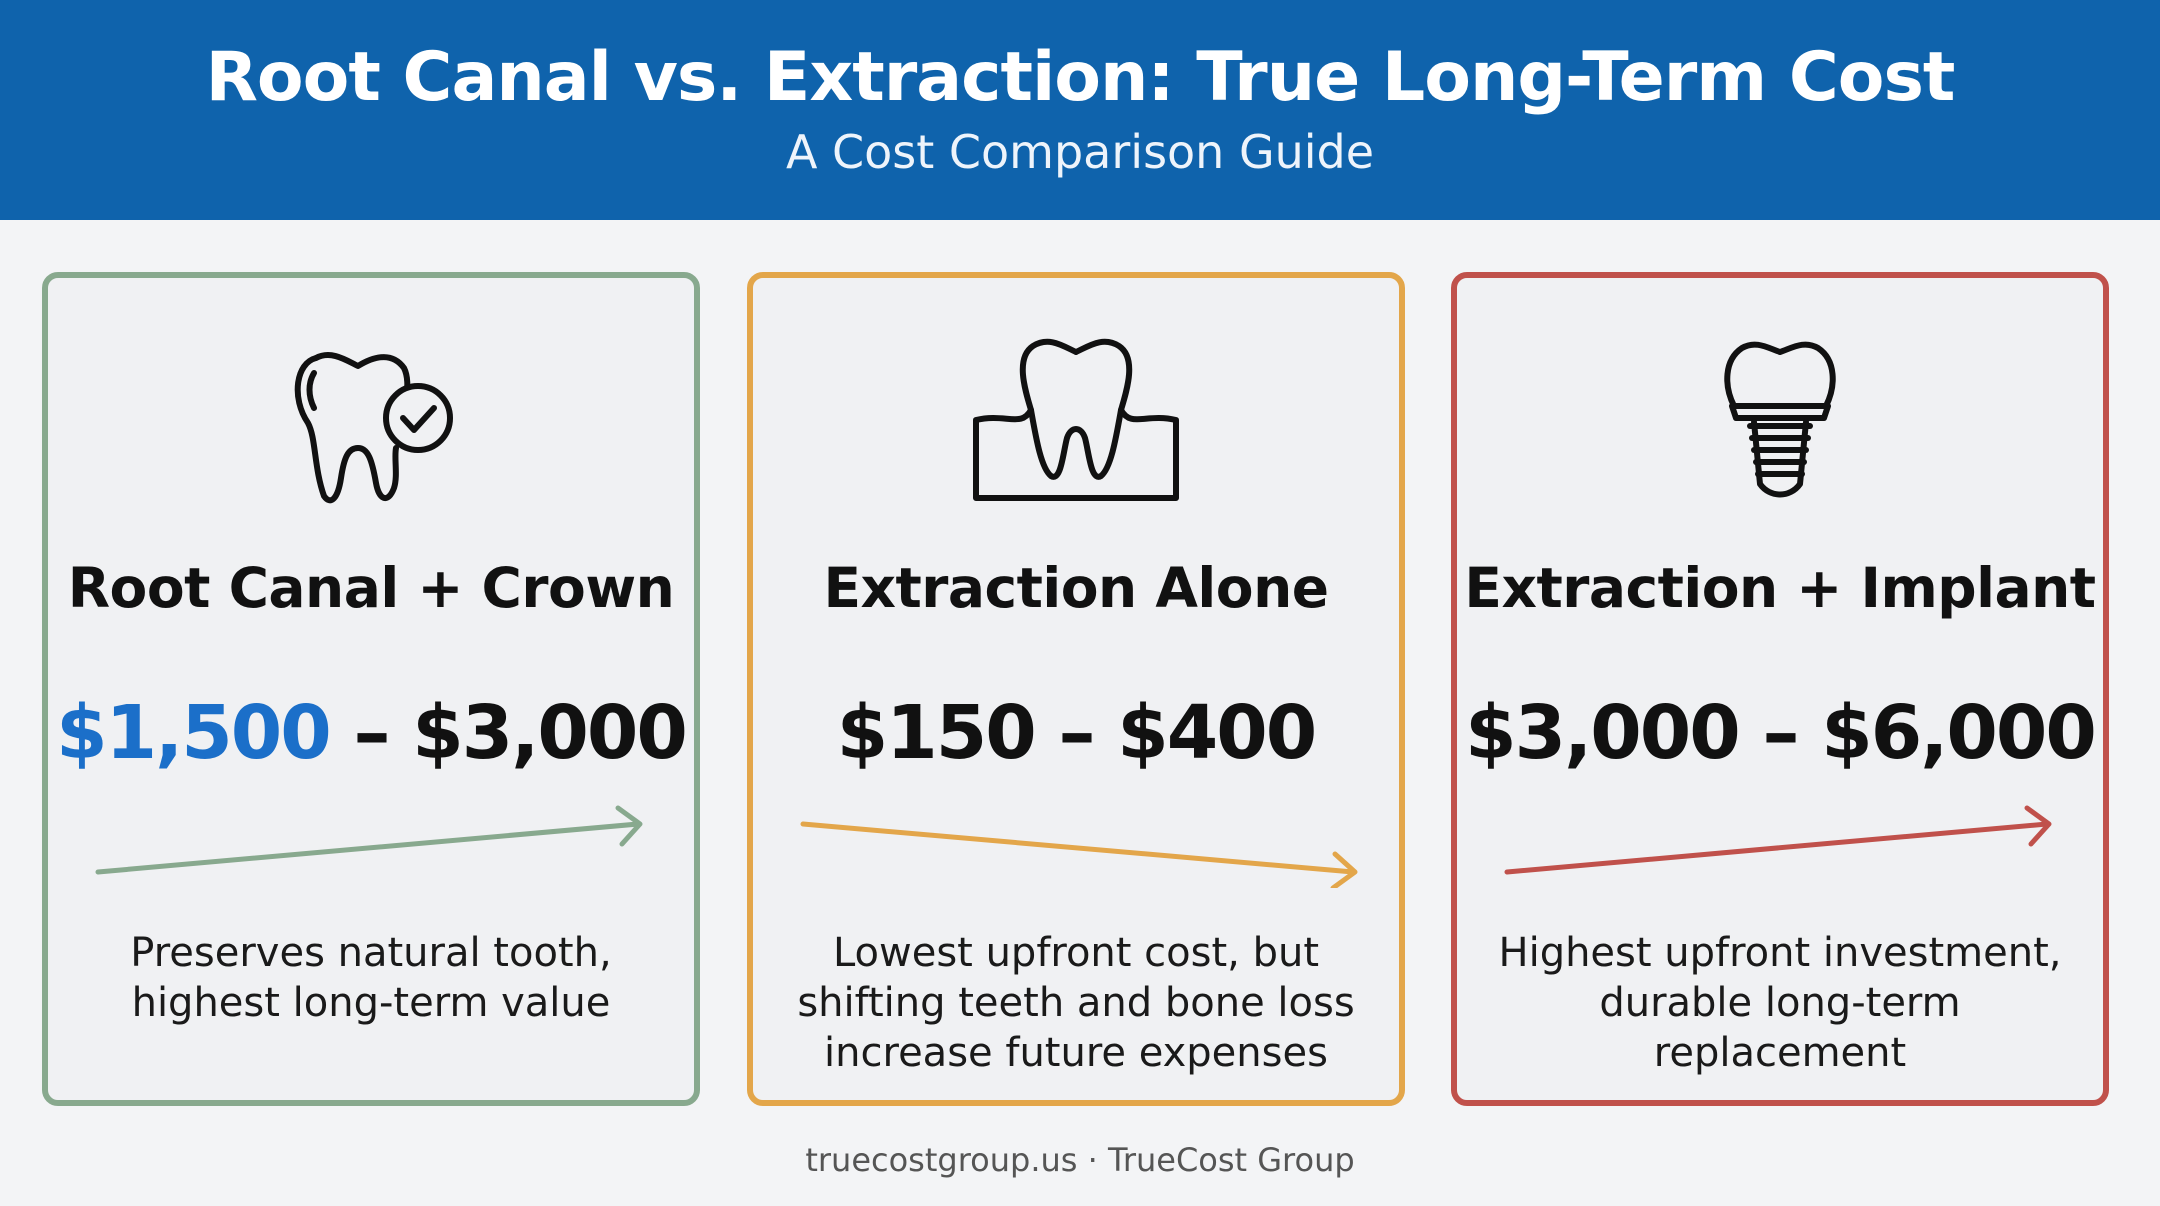 The image size is (2160, 1206). Describe the element at coordinates (1780, 423) in the screenshot. I see `dental-implant-icon` at that location.